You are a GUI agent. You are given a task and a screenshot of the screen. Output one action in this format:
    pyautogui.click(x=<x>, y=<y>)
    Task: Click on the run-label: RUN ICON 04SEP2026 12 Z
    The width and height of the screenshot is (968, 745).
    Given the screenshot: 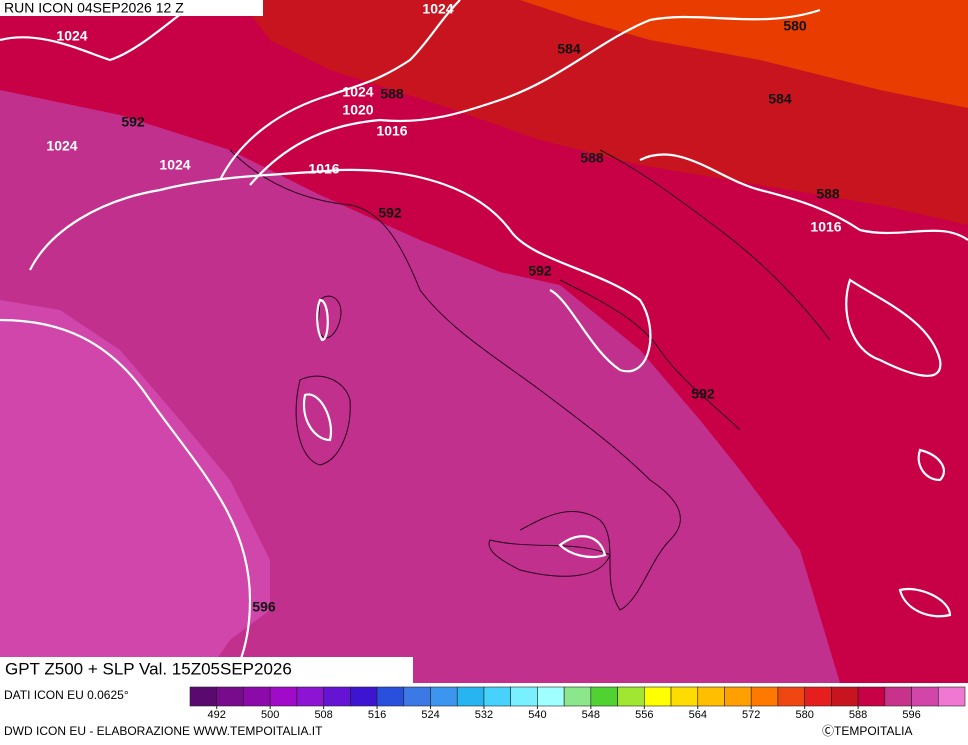 What is the action you would take?
    pyautogui.click(x=94, y=8)
    